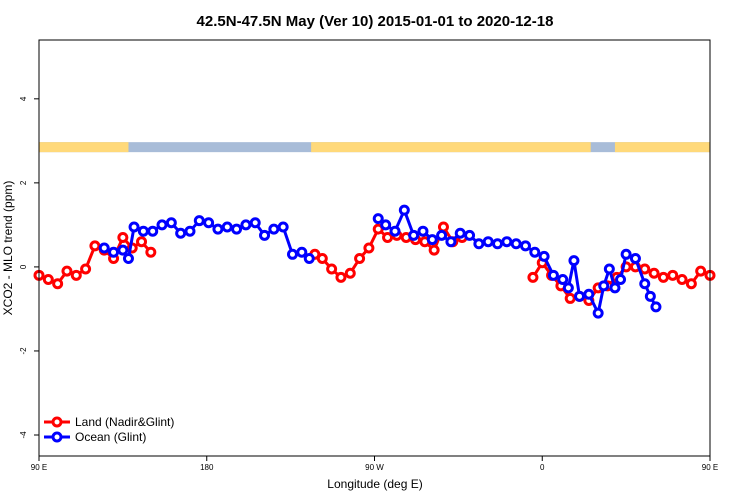  What do you see at coordinates (23, 98) in the screenshot?
I see `y-tick-label: 4` at bounding box center [23, 98].